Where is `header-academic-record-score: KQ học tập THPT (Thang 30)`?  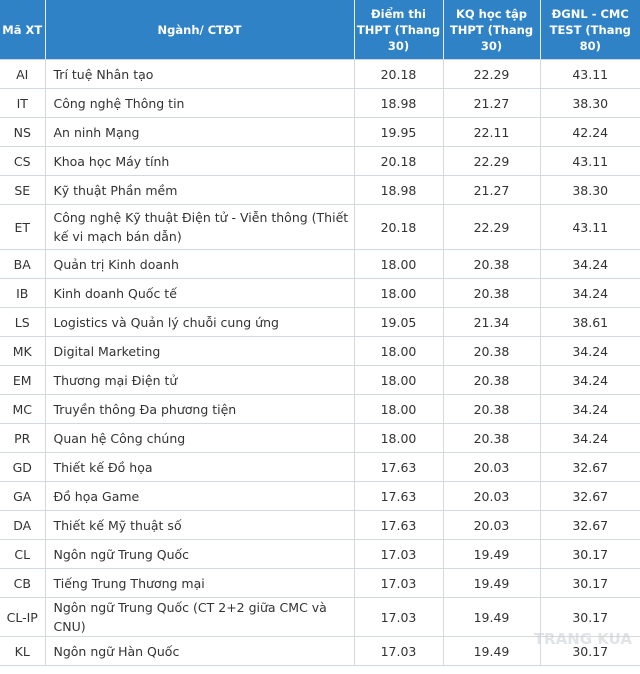
header-academic-record-score: KQ học tập THPT (Thang 30) is located at coordinates (492, 30).